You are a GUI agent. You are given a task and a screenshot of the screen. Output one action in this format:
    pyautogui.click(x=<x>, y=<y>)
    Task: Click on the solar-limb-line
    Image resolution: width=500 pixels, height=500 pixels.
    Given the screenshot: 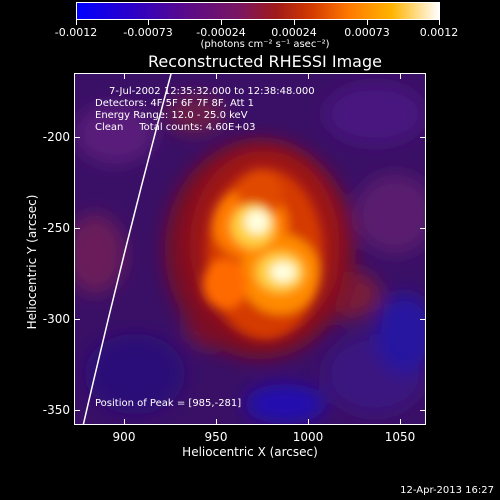 What is the action you would take?
    pyautogui.click(x=127, y=249)
    